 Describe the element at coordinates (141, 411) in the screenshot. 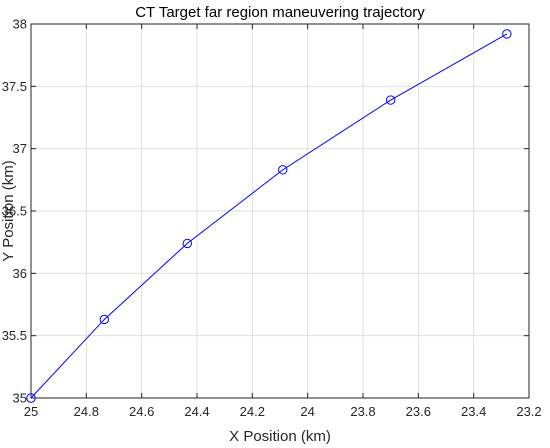

I see `x-tick-label: 24.6` at that location.